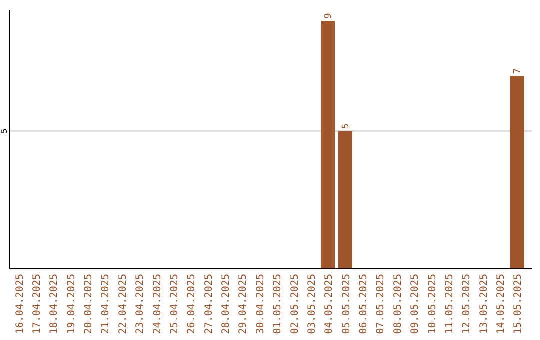  Describe the element at coordinates (123, 304) in the screenshot. I see `x-tick-label: 22.04.2025` at that location.